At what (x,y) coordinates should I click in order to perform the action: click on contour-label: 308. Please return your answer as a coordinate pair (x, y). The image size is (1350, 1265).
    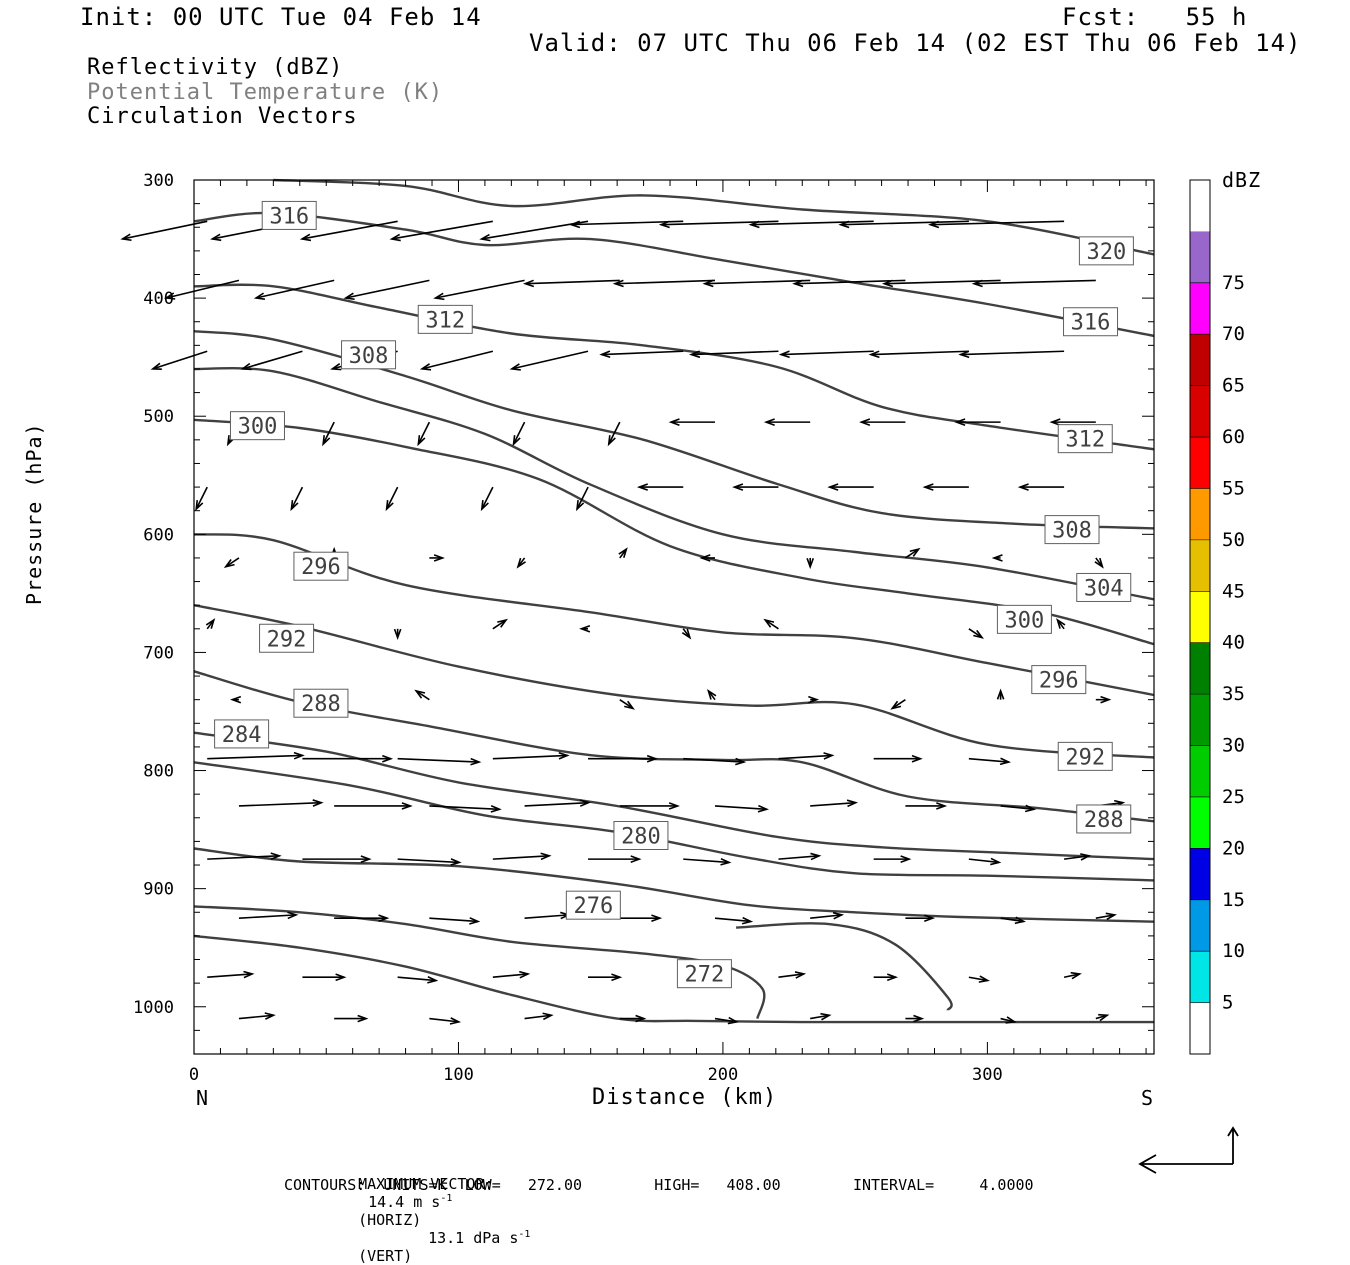
    Looking at the image, I should click on (1072, 530).